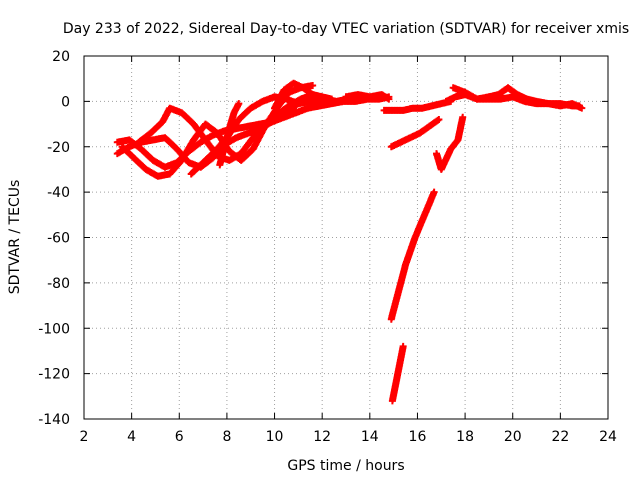 The width and height of the screenshot is (640, 480). I want to click on y-tick-label: -140, so click(54, 420).